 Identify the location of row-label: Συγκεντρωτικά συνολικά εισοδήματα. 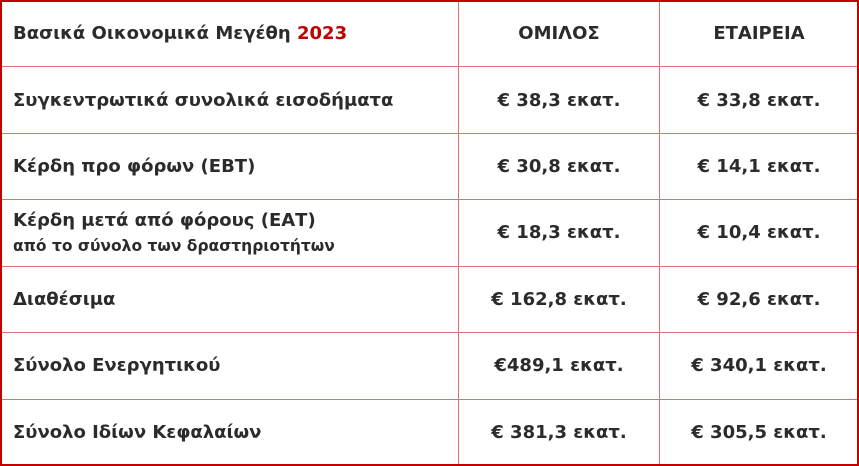
(229, 100).